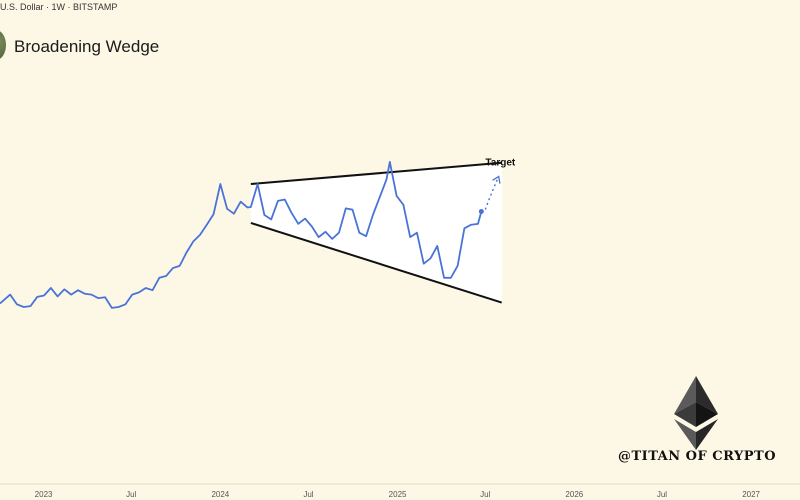 This screenshot has height=500, width=800. What do you see at coordinates (697, 456) in the screenshot?
I see `watermark-text: @TITAN OF CRYPTO` at bounding box center [697, 456].